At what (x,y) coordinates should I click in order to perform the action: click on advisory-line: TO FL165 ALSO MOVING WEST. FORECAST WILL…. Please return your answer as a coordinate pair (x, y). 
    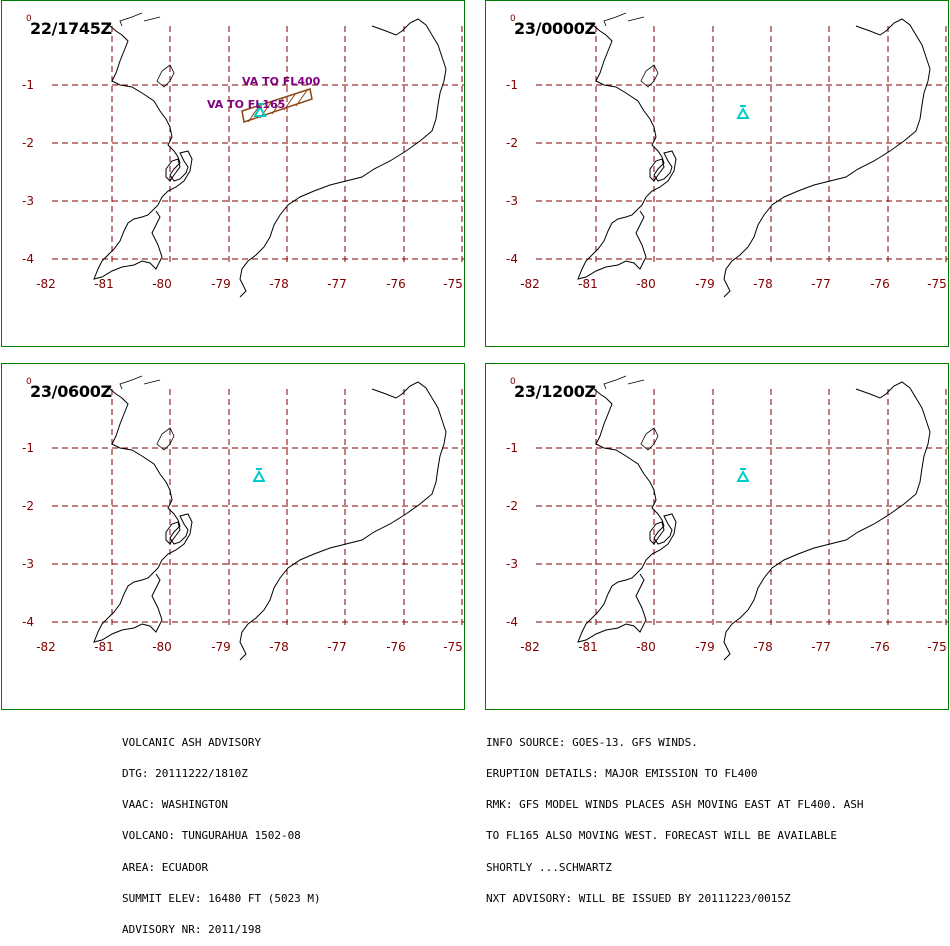
    Looking at the image, I should click on (661, 836).